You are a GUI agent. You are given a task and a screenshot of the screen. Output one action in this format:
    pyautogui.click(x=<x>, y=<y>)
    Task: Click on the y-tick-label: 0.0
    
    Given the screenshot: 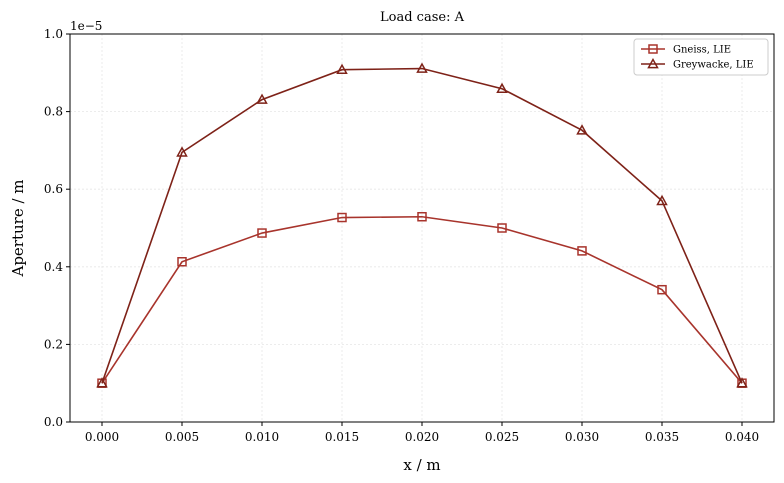 What is the action you would take?
    pyautogui.click(x=53, y=422)
    